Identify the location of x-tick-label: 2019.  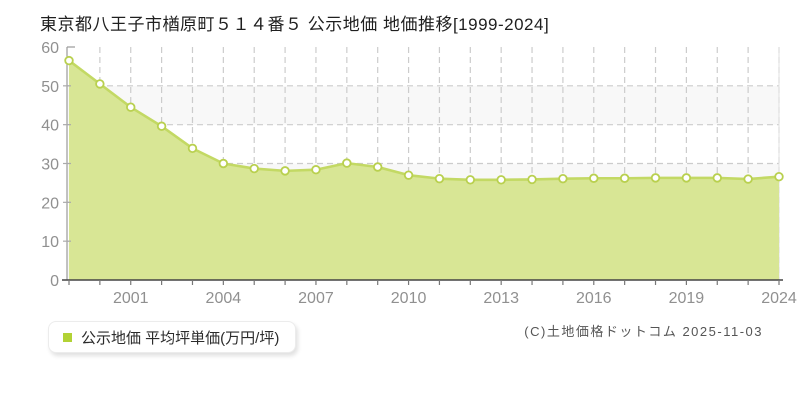
(687, 298).